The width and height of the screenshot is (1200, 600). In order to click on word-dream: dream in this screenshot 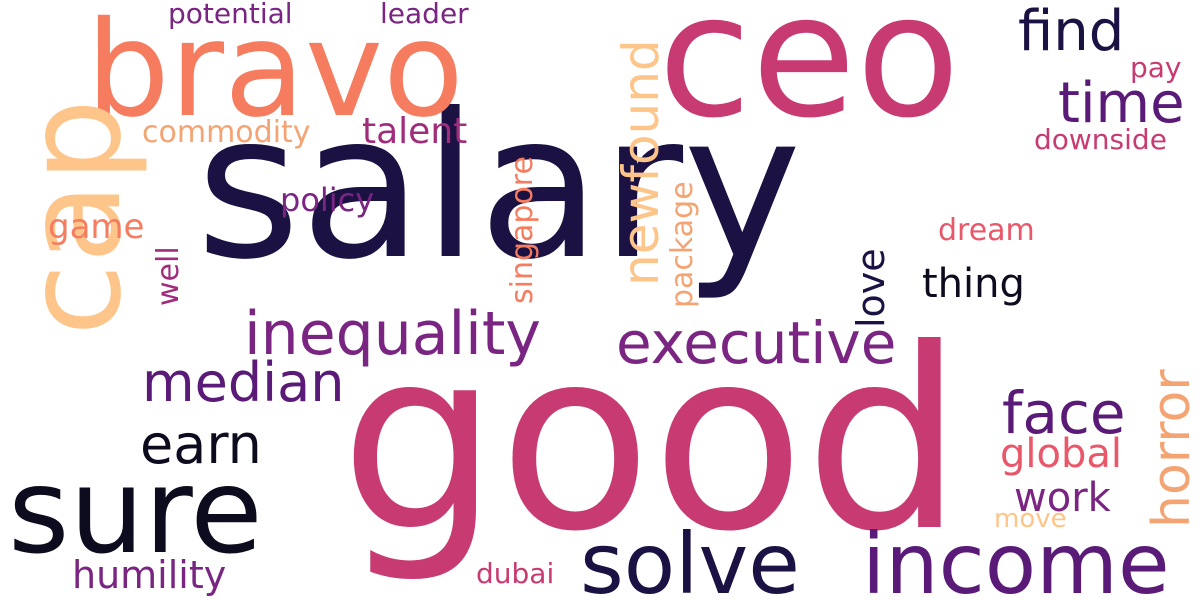, I will do `click(986, 230)`.